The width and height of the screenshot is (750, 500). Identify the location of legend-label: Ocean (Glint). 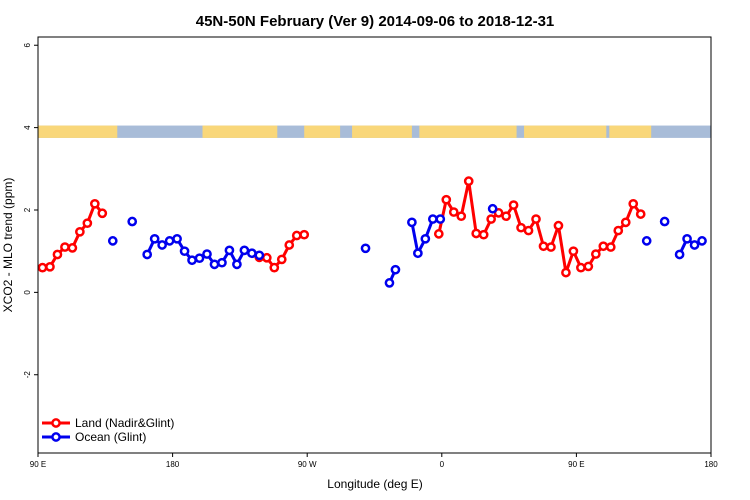
(110, 437).